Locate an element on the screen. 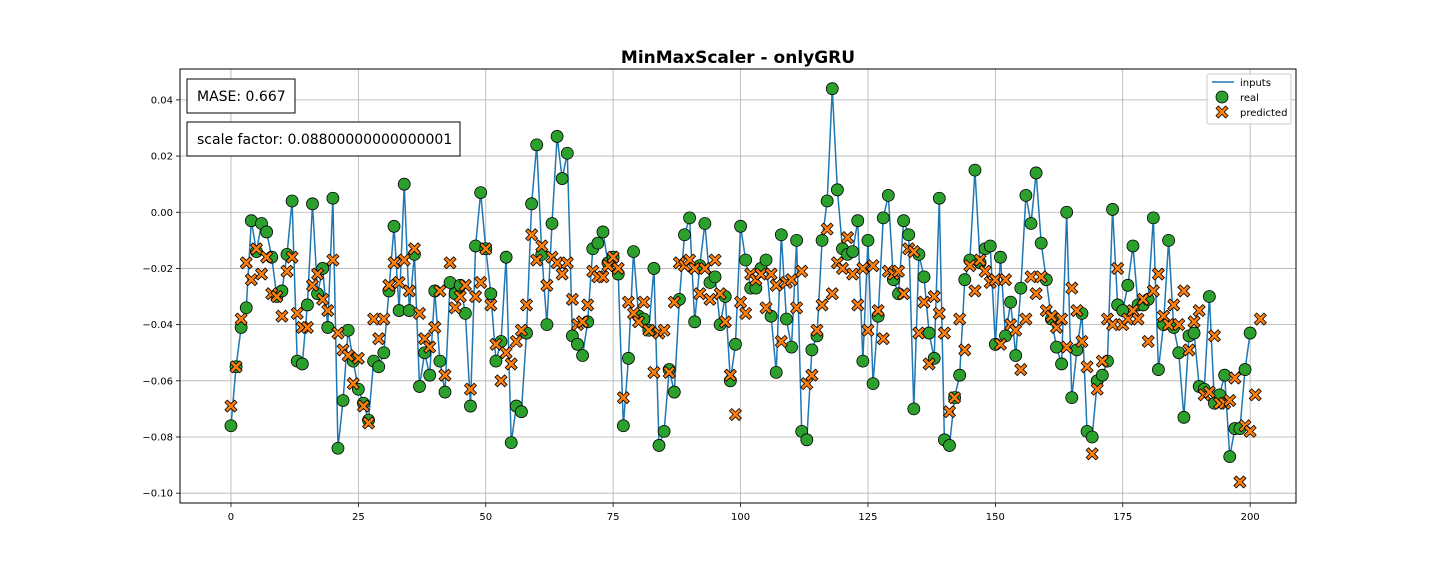 This screenshot has height=576, width=1440. x-tick-label: 125 is located at coordinates (867, 517).